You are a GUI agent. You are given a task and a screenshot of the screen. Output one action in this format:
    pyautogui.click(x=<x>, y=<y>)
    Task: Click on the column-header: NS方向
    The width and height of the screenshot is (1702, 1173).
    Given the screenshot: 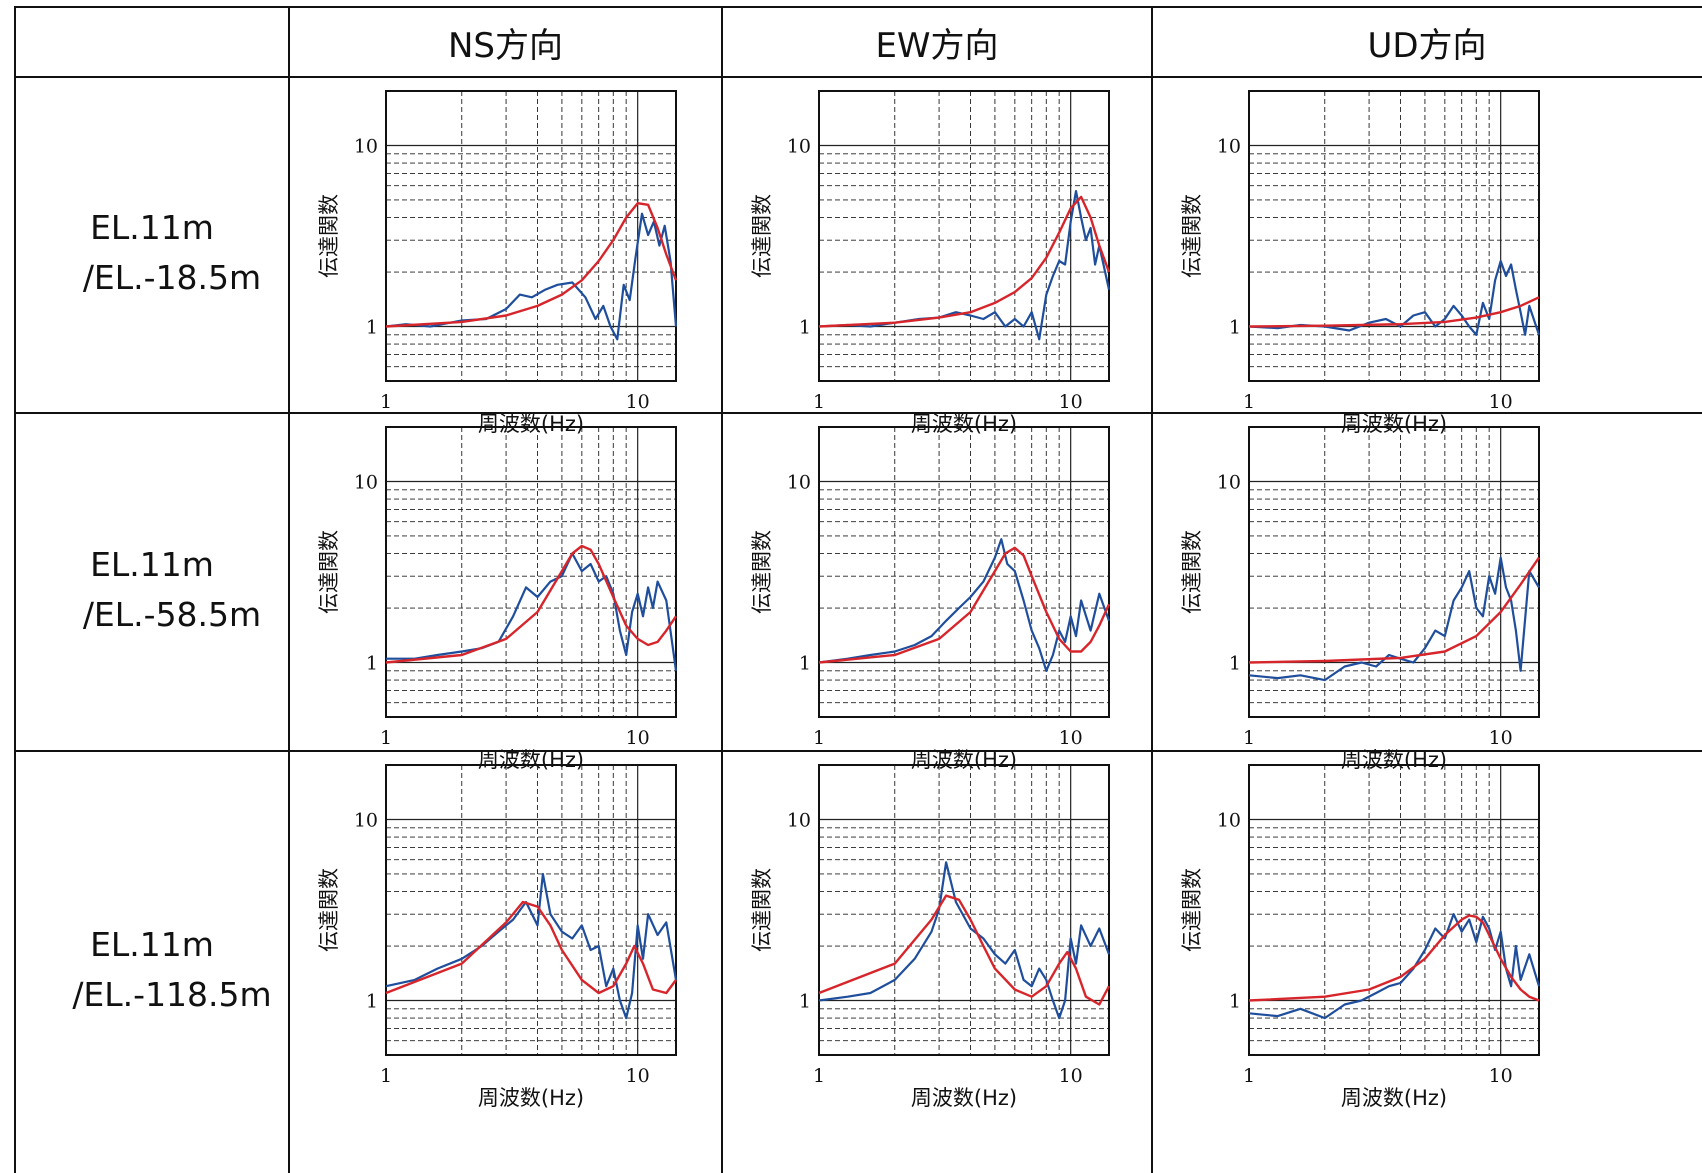 What is the action you would take?
    pyautogui.click(x=505, y=46)
    